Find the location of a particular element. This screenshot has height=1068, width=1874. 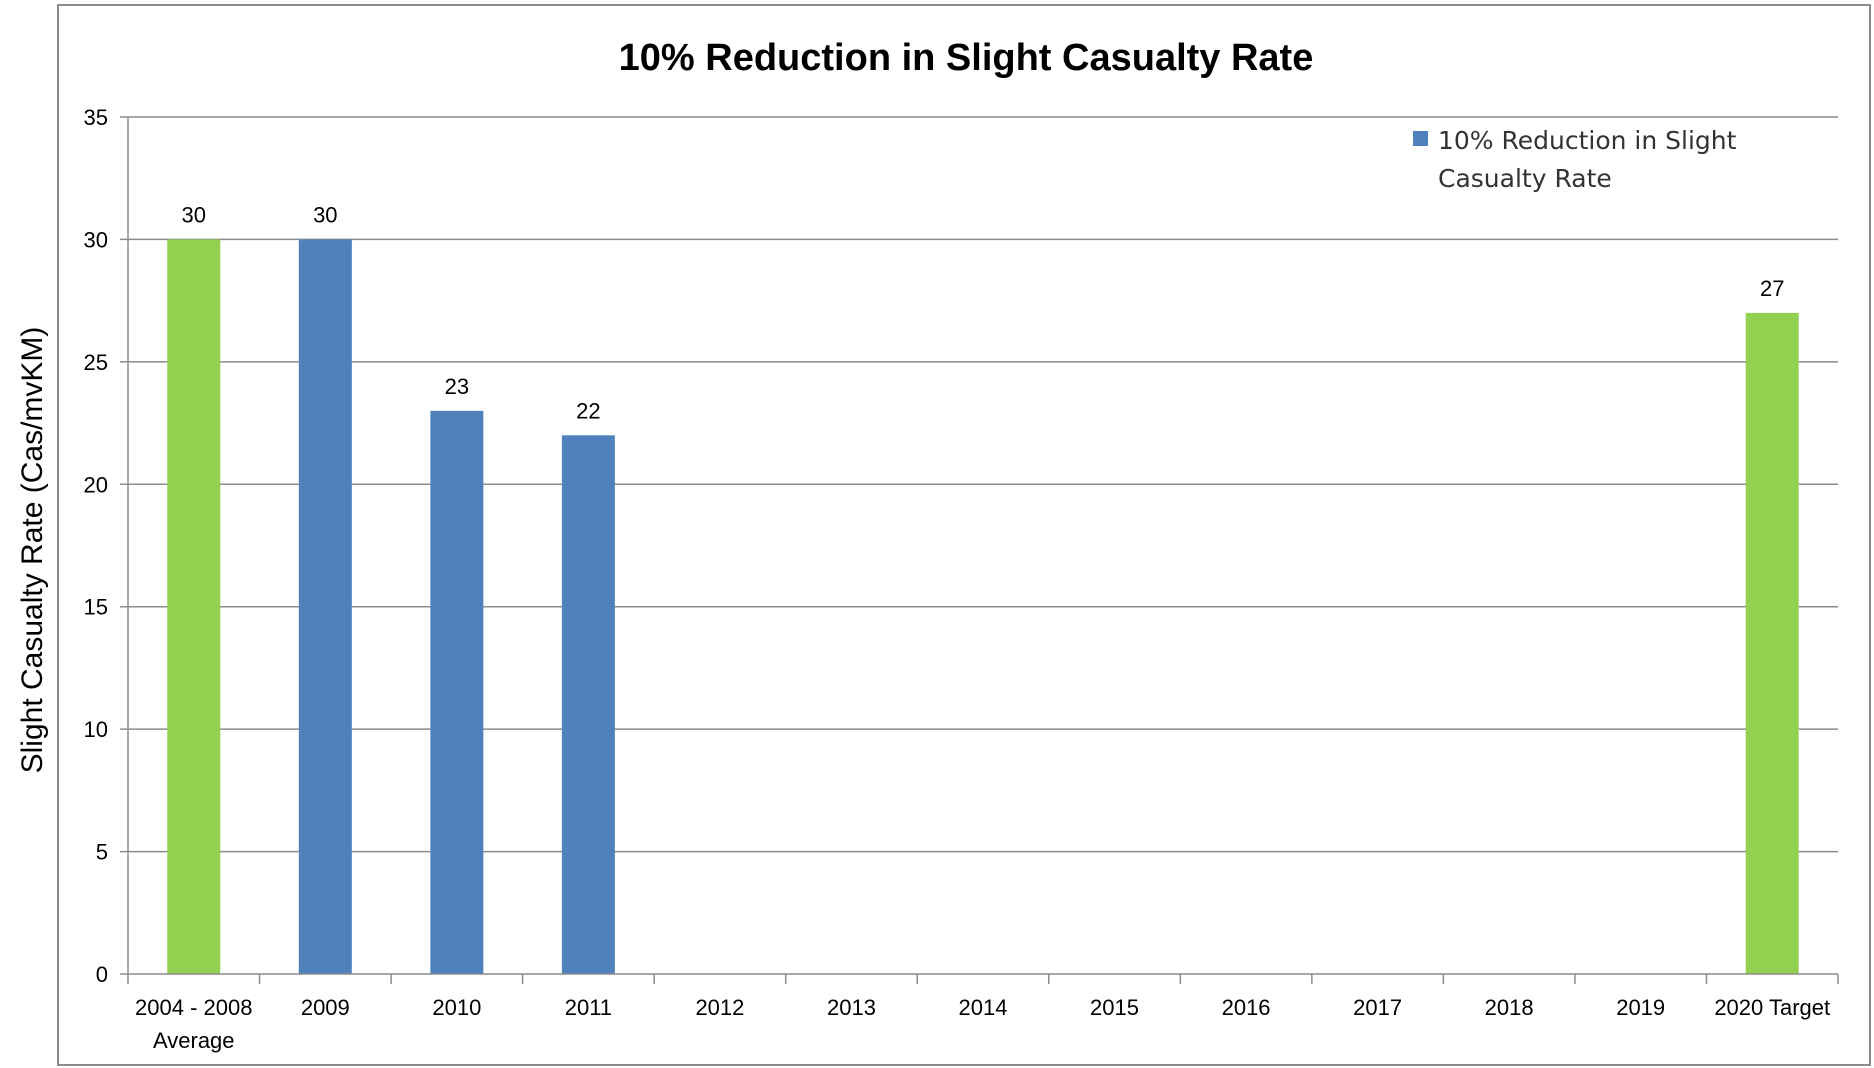

x-tick-label: 2015 is located at coordinates (1114, 1007).